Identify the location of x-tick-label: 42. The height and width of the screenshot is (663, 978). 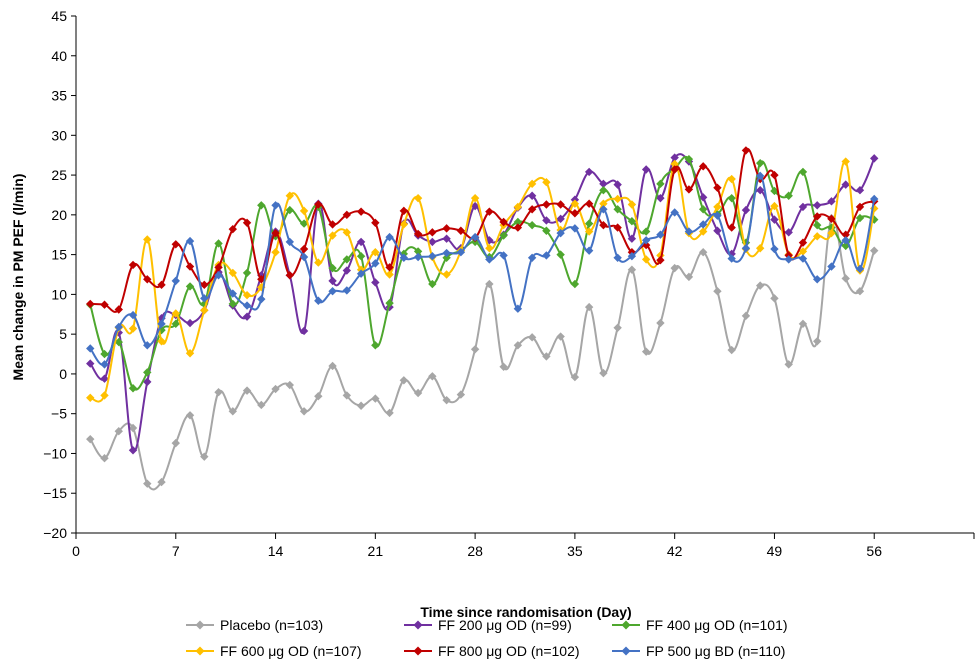
(675, 551).